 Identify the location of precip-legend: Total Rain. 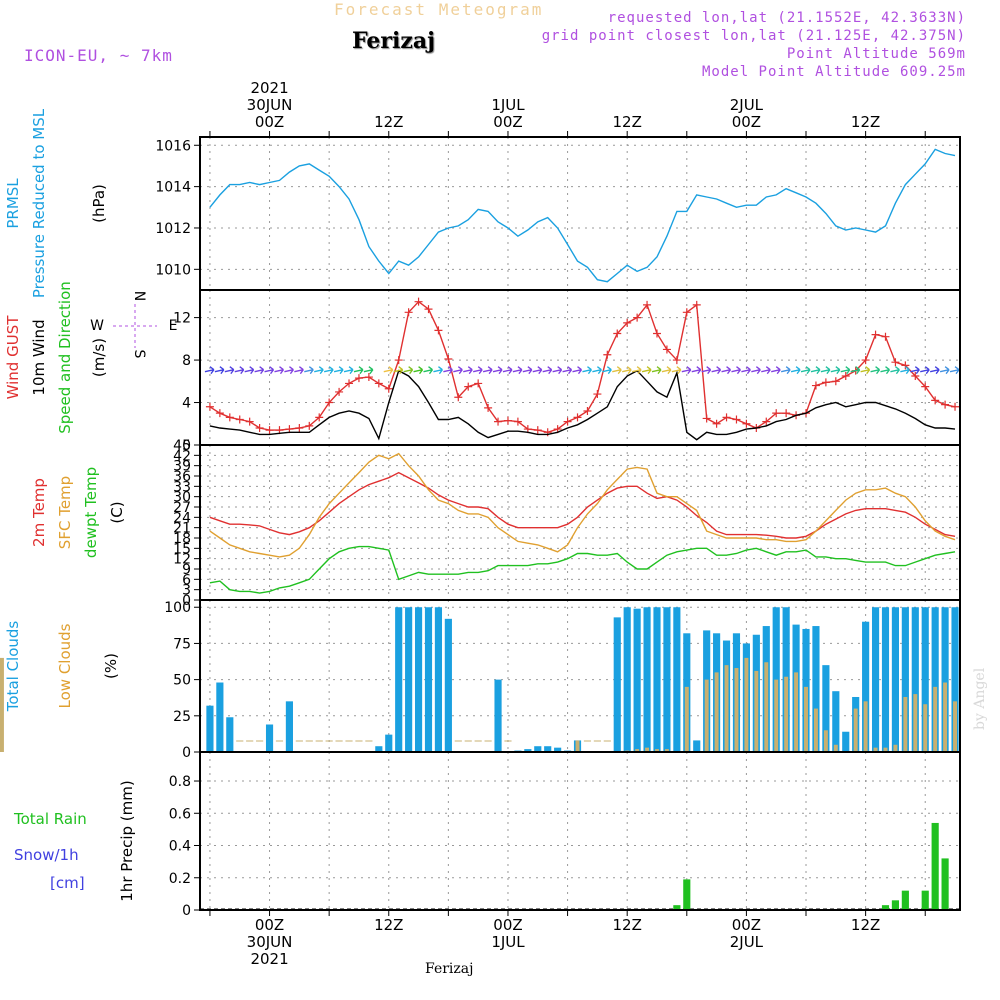
(50, 819).